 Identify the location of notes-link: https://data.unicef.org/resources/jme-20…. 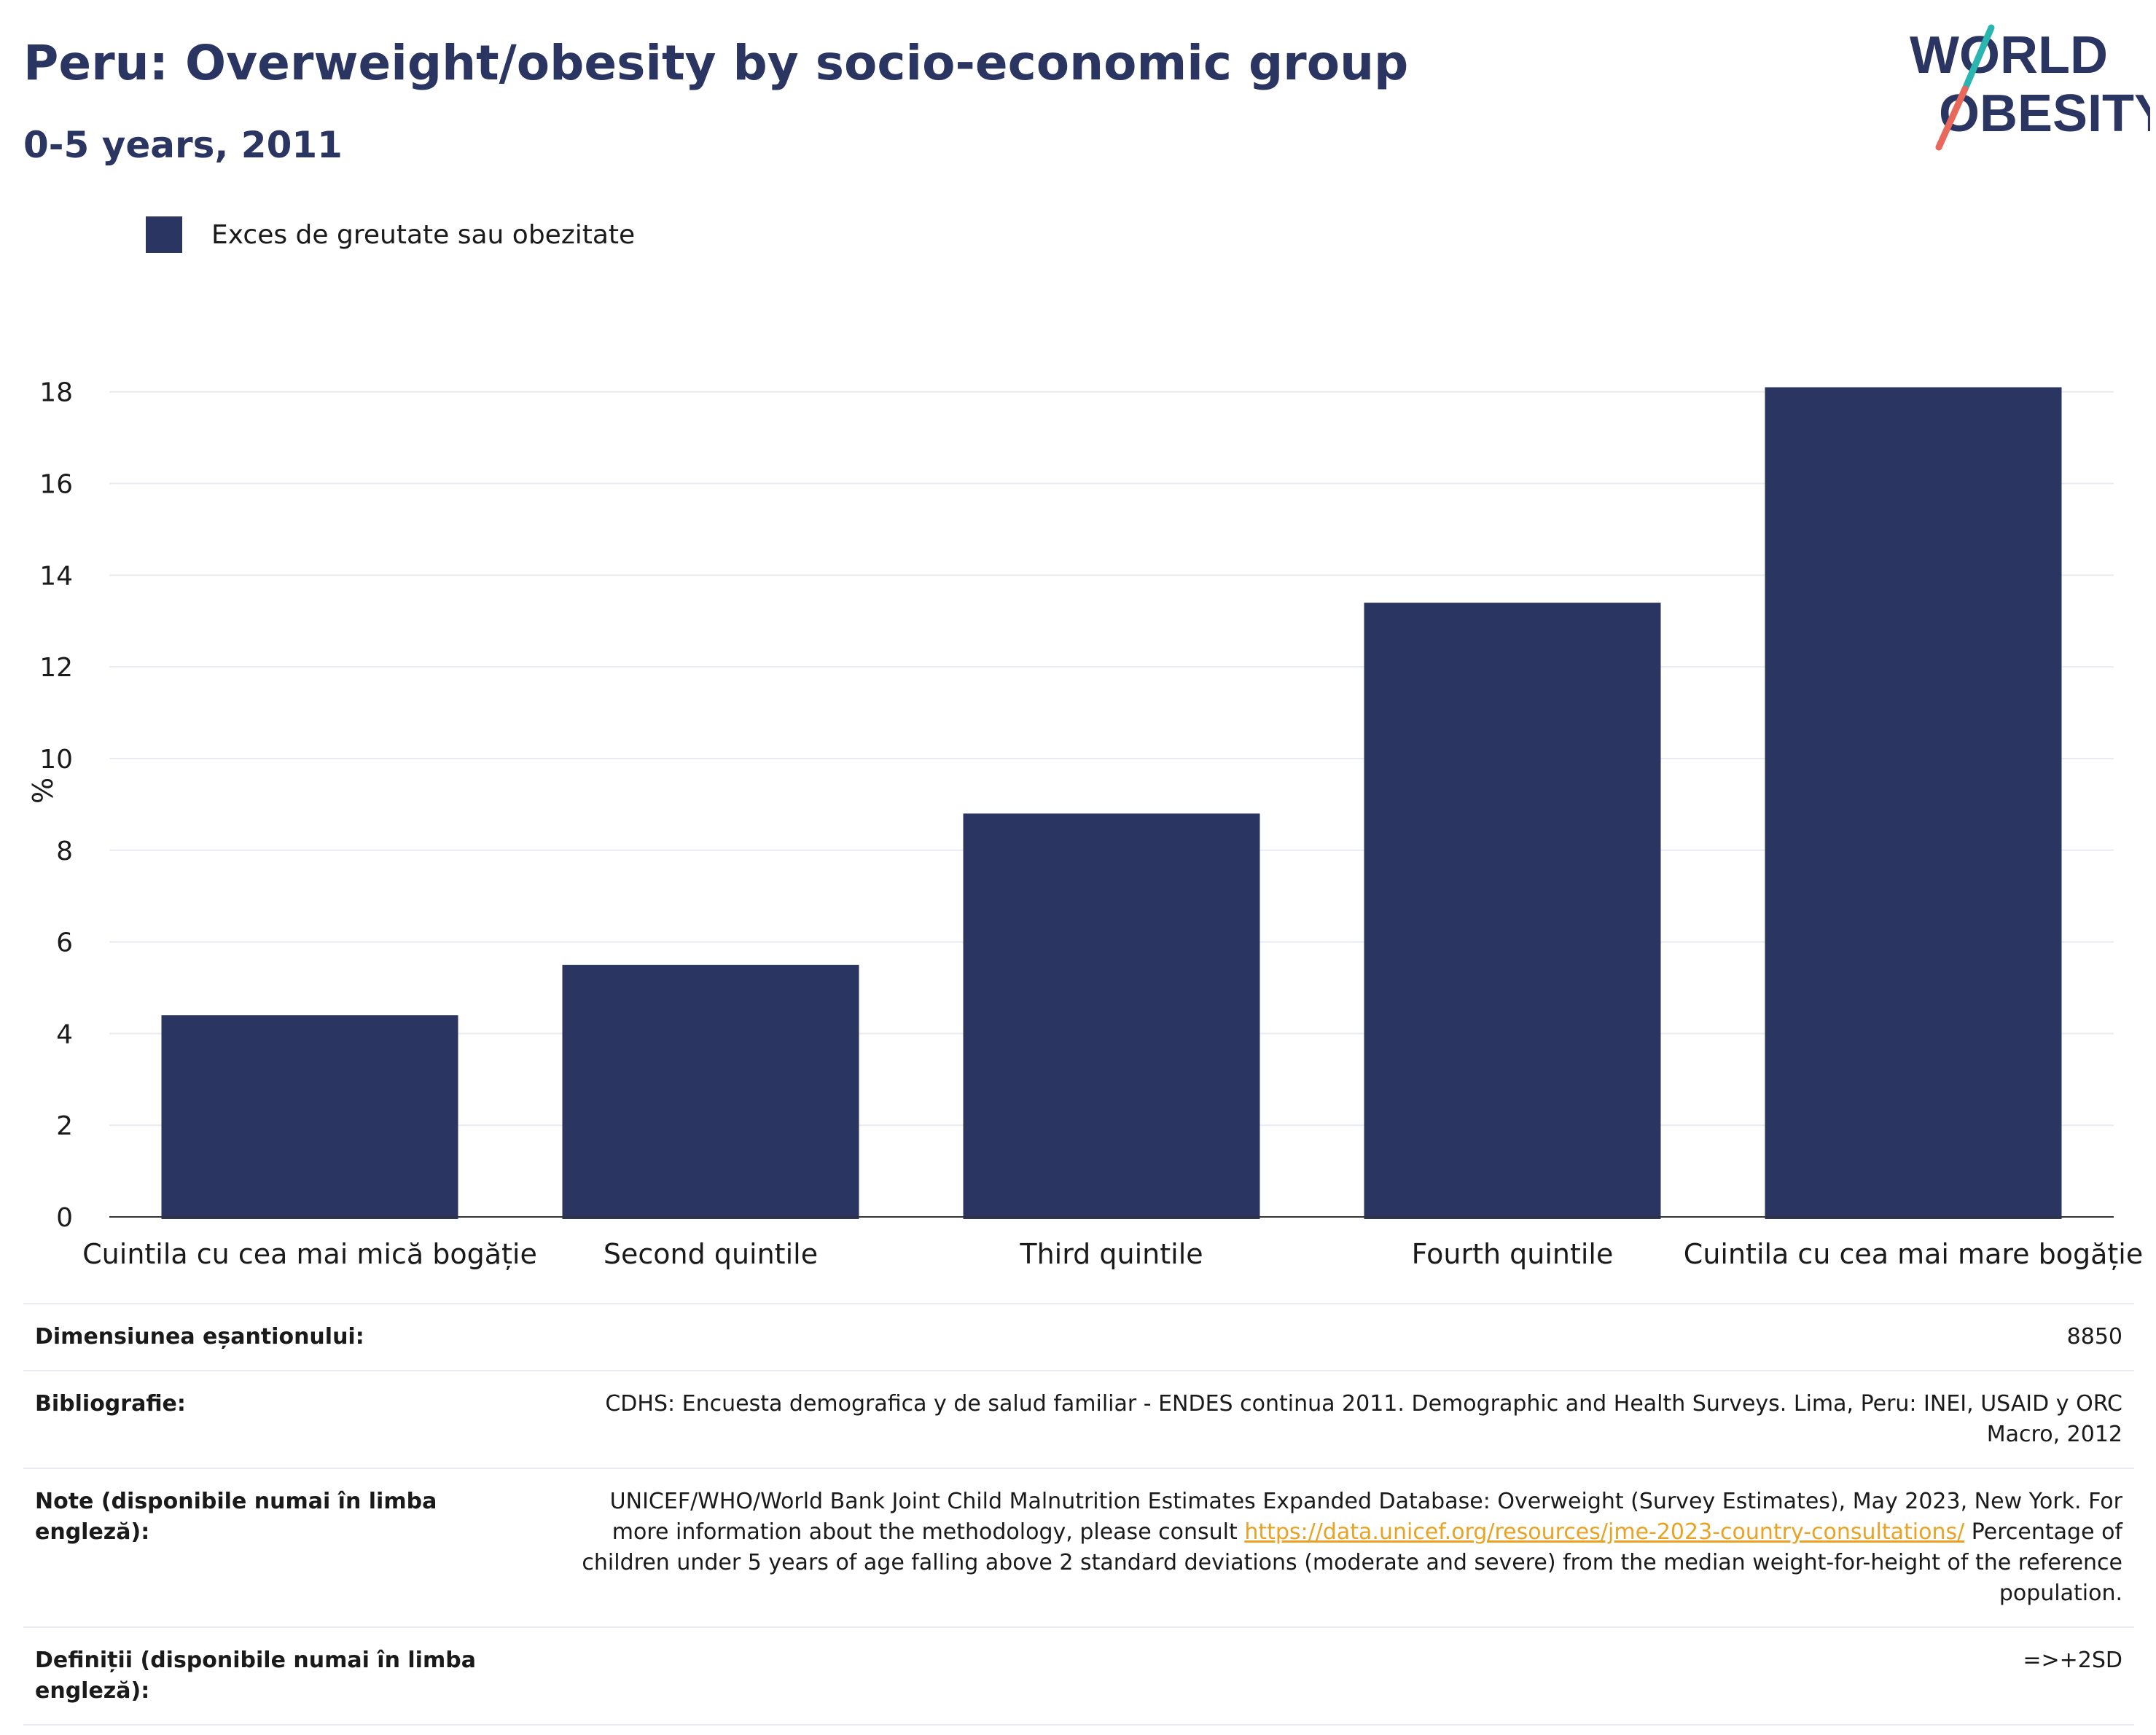
(1605, 1532).